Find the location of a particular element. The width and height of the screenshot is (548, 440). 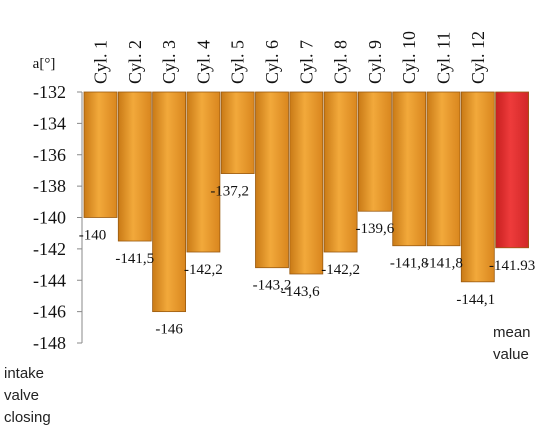

y-tick-label: -148 is located at coordinates (49, 343).